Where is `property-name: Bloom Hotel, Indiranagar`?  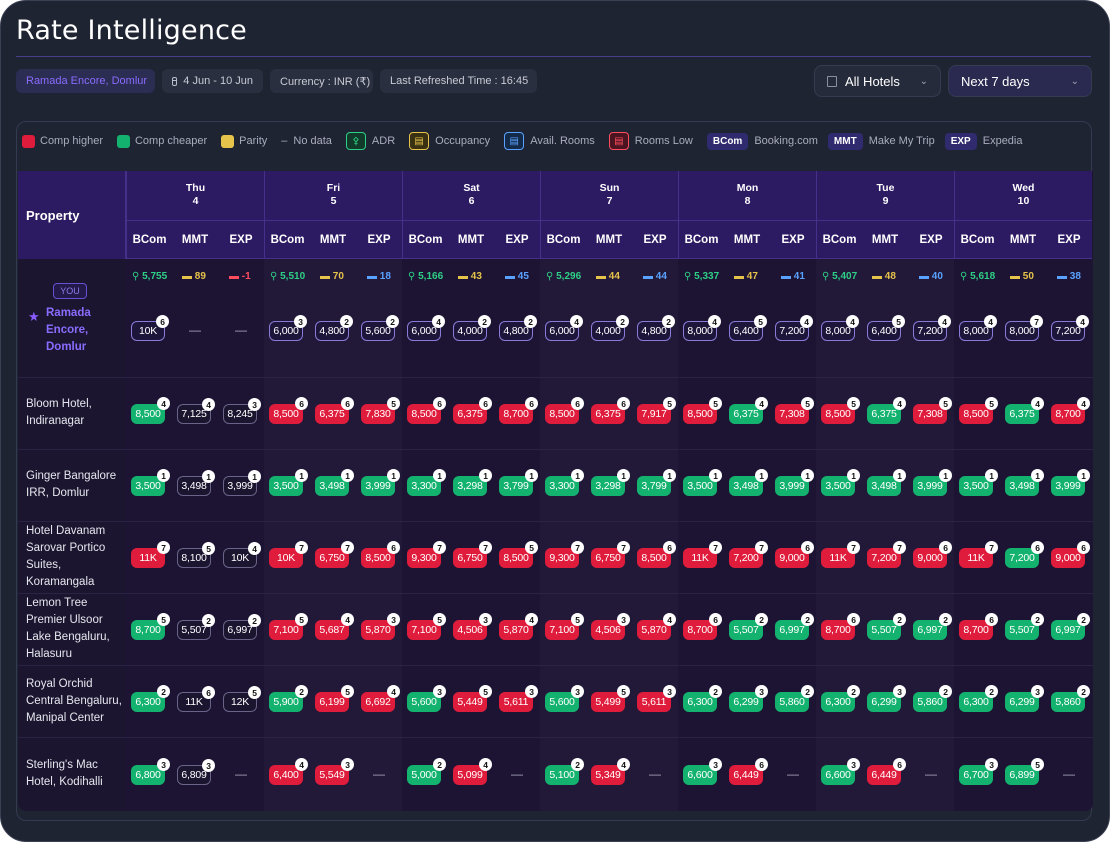
property-name: Bloom Hotel, Indiranagar is located at coordinates (59, 412).